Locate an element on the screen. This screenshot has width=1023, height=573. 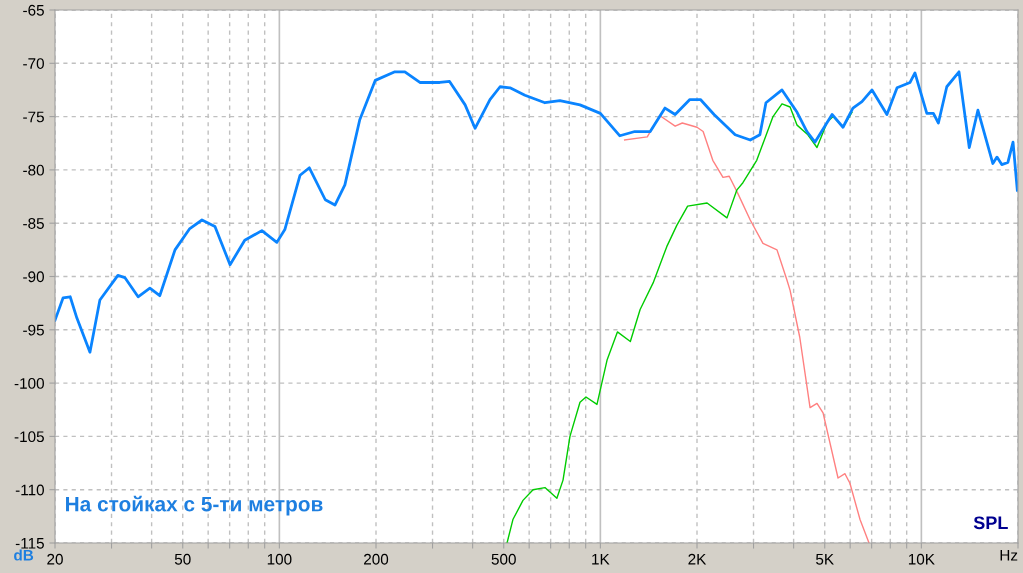
y-tick-label: -70 is located at coordinates (33, 63).